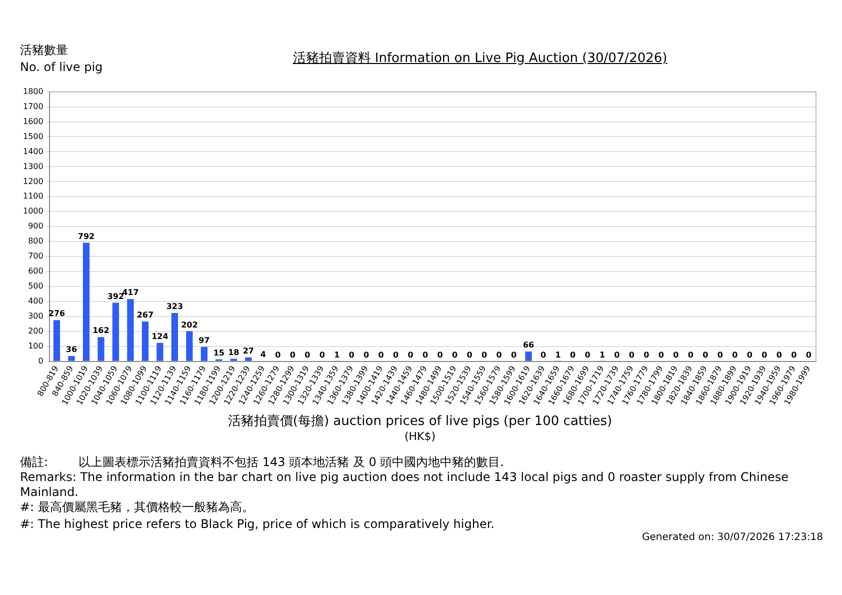 The height and width of the screenshot is (595, 842). What do you see at coordinates (204, 340) in the screenshot?
I see `data-label: 97` at bounding box center [204, 340].